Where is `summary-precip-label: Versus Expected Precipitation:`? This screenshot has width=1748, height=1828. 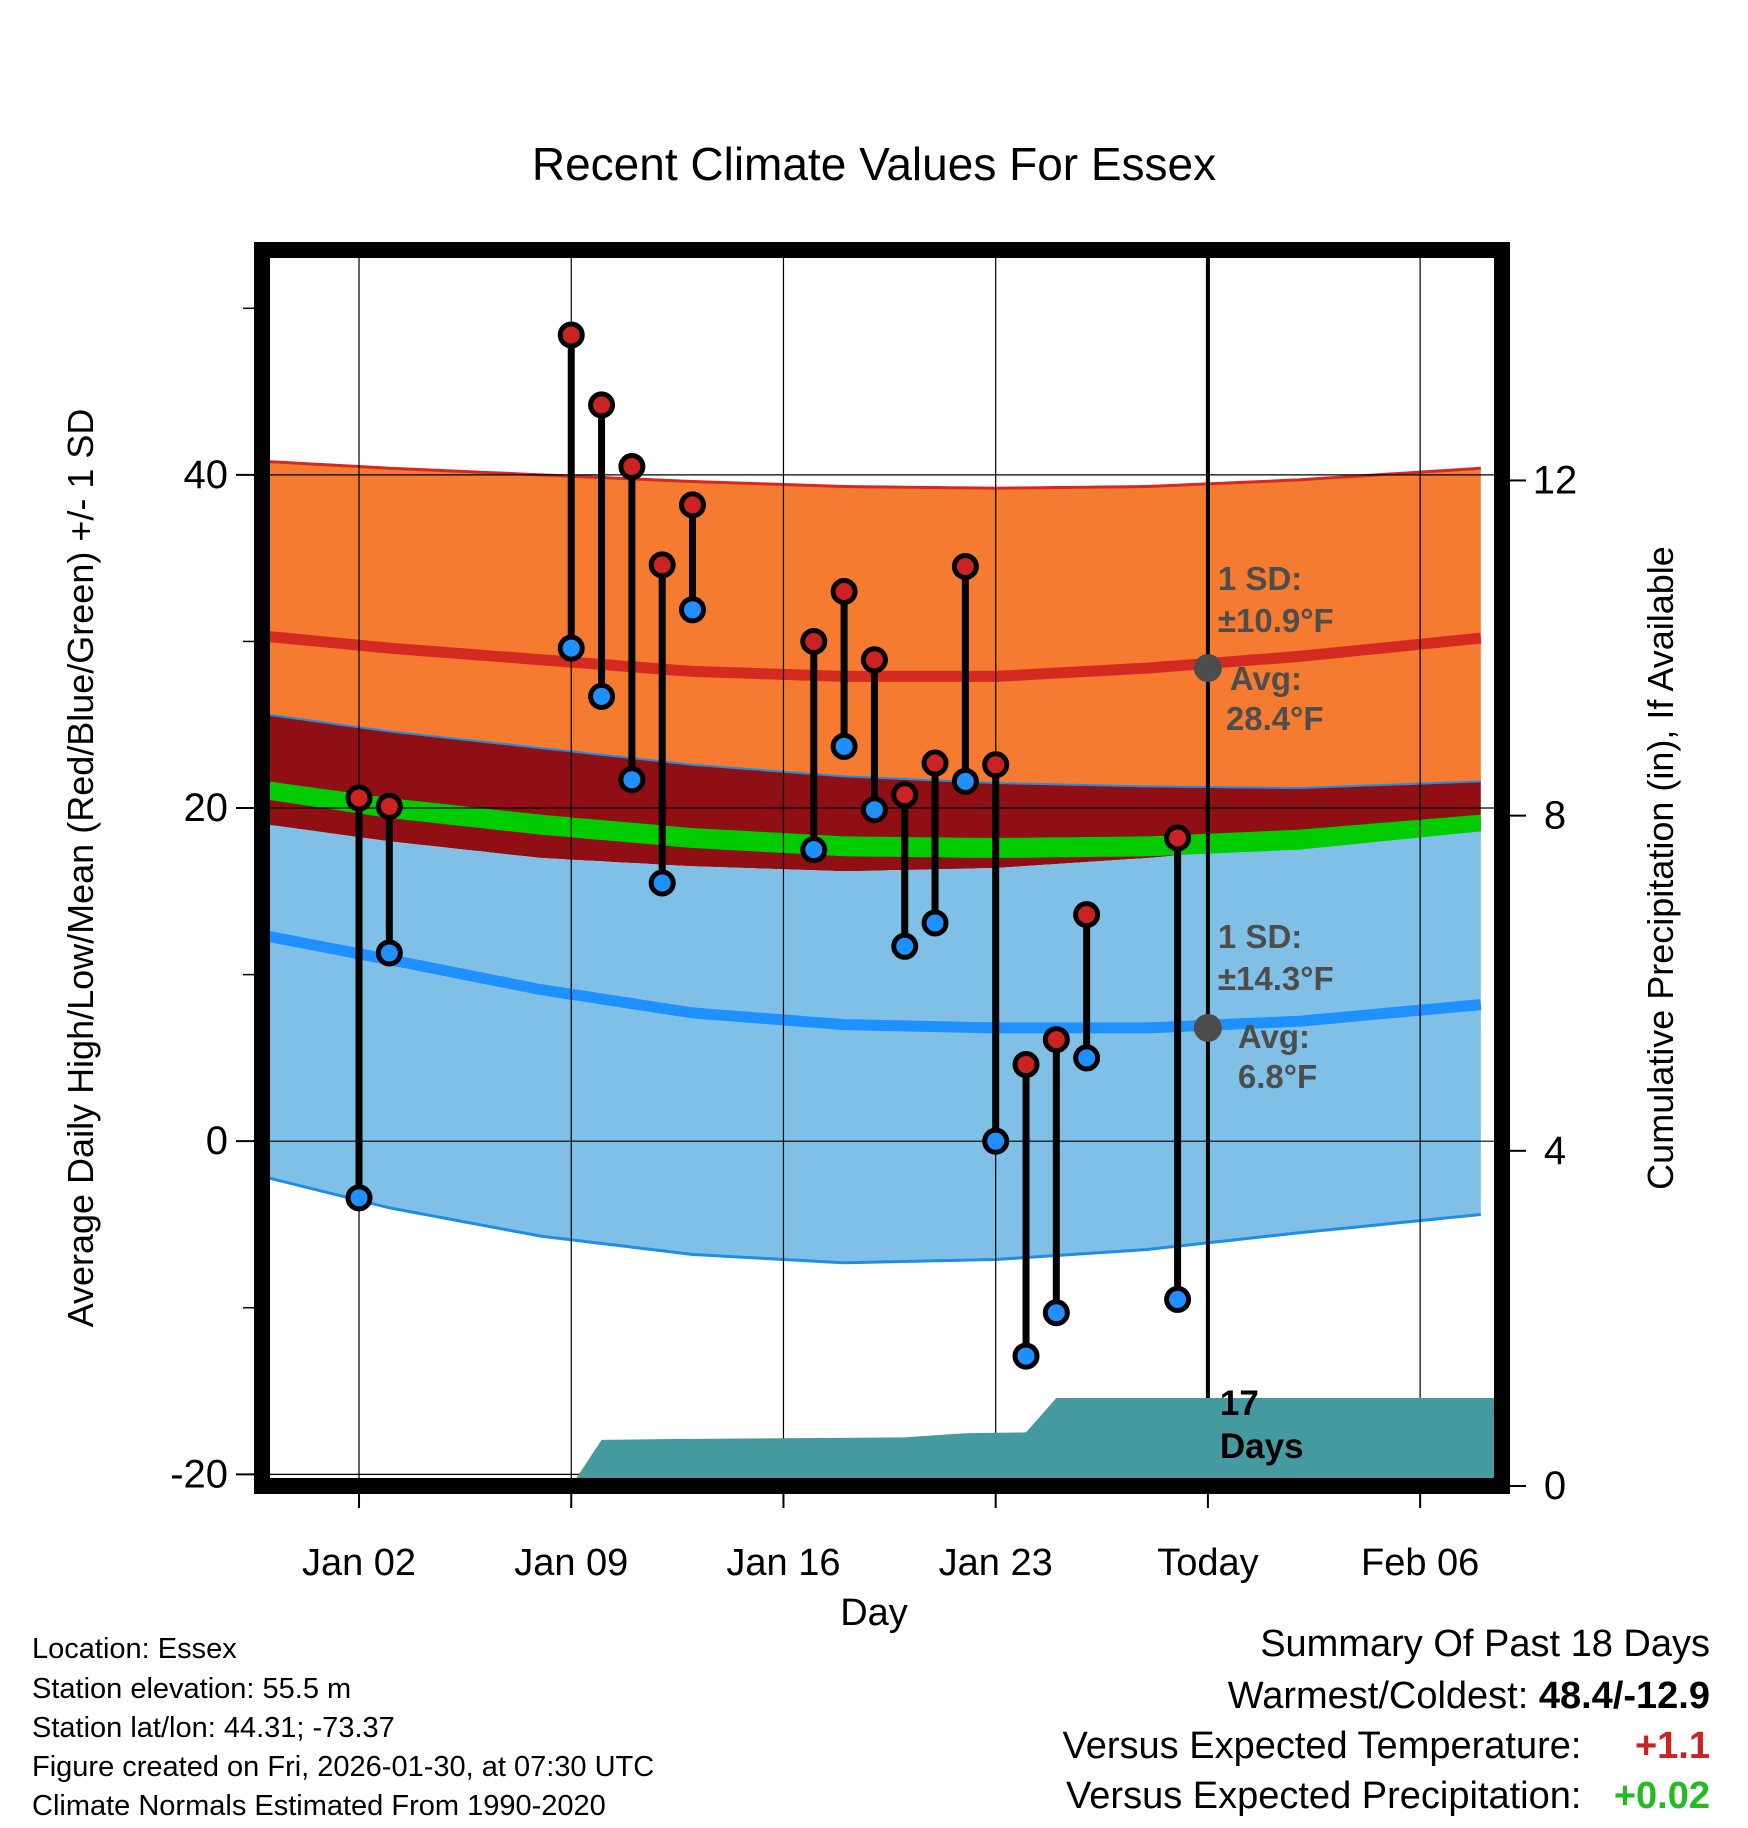 summary-precip-label: Versus Expected Precipitation: is located at coordinates (1324, 1796).